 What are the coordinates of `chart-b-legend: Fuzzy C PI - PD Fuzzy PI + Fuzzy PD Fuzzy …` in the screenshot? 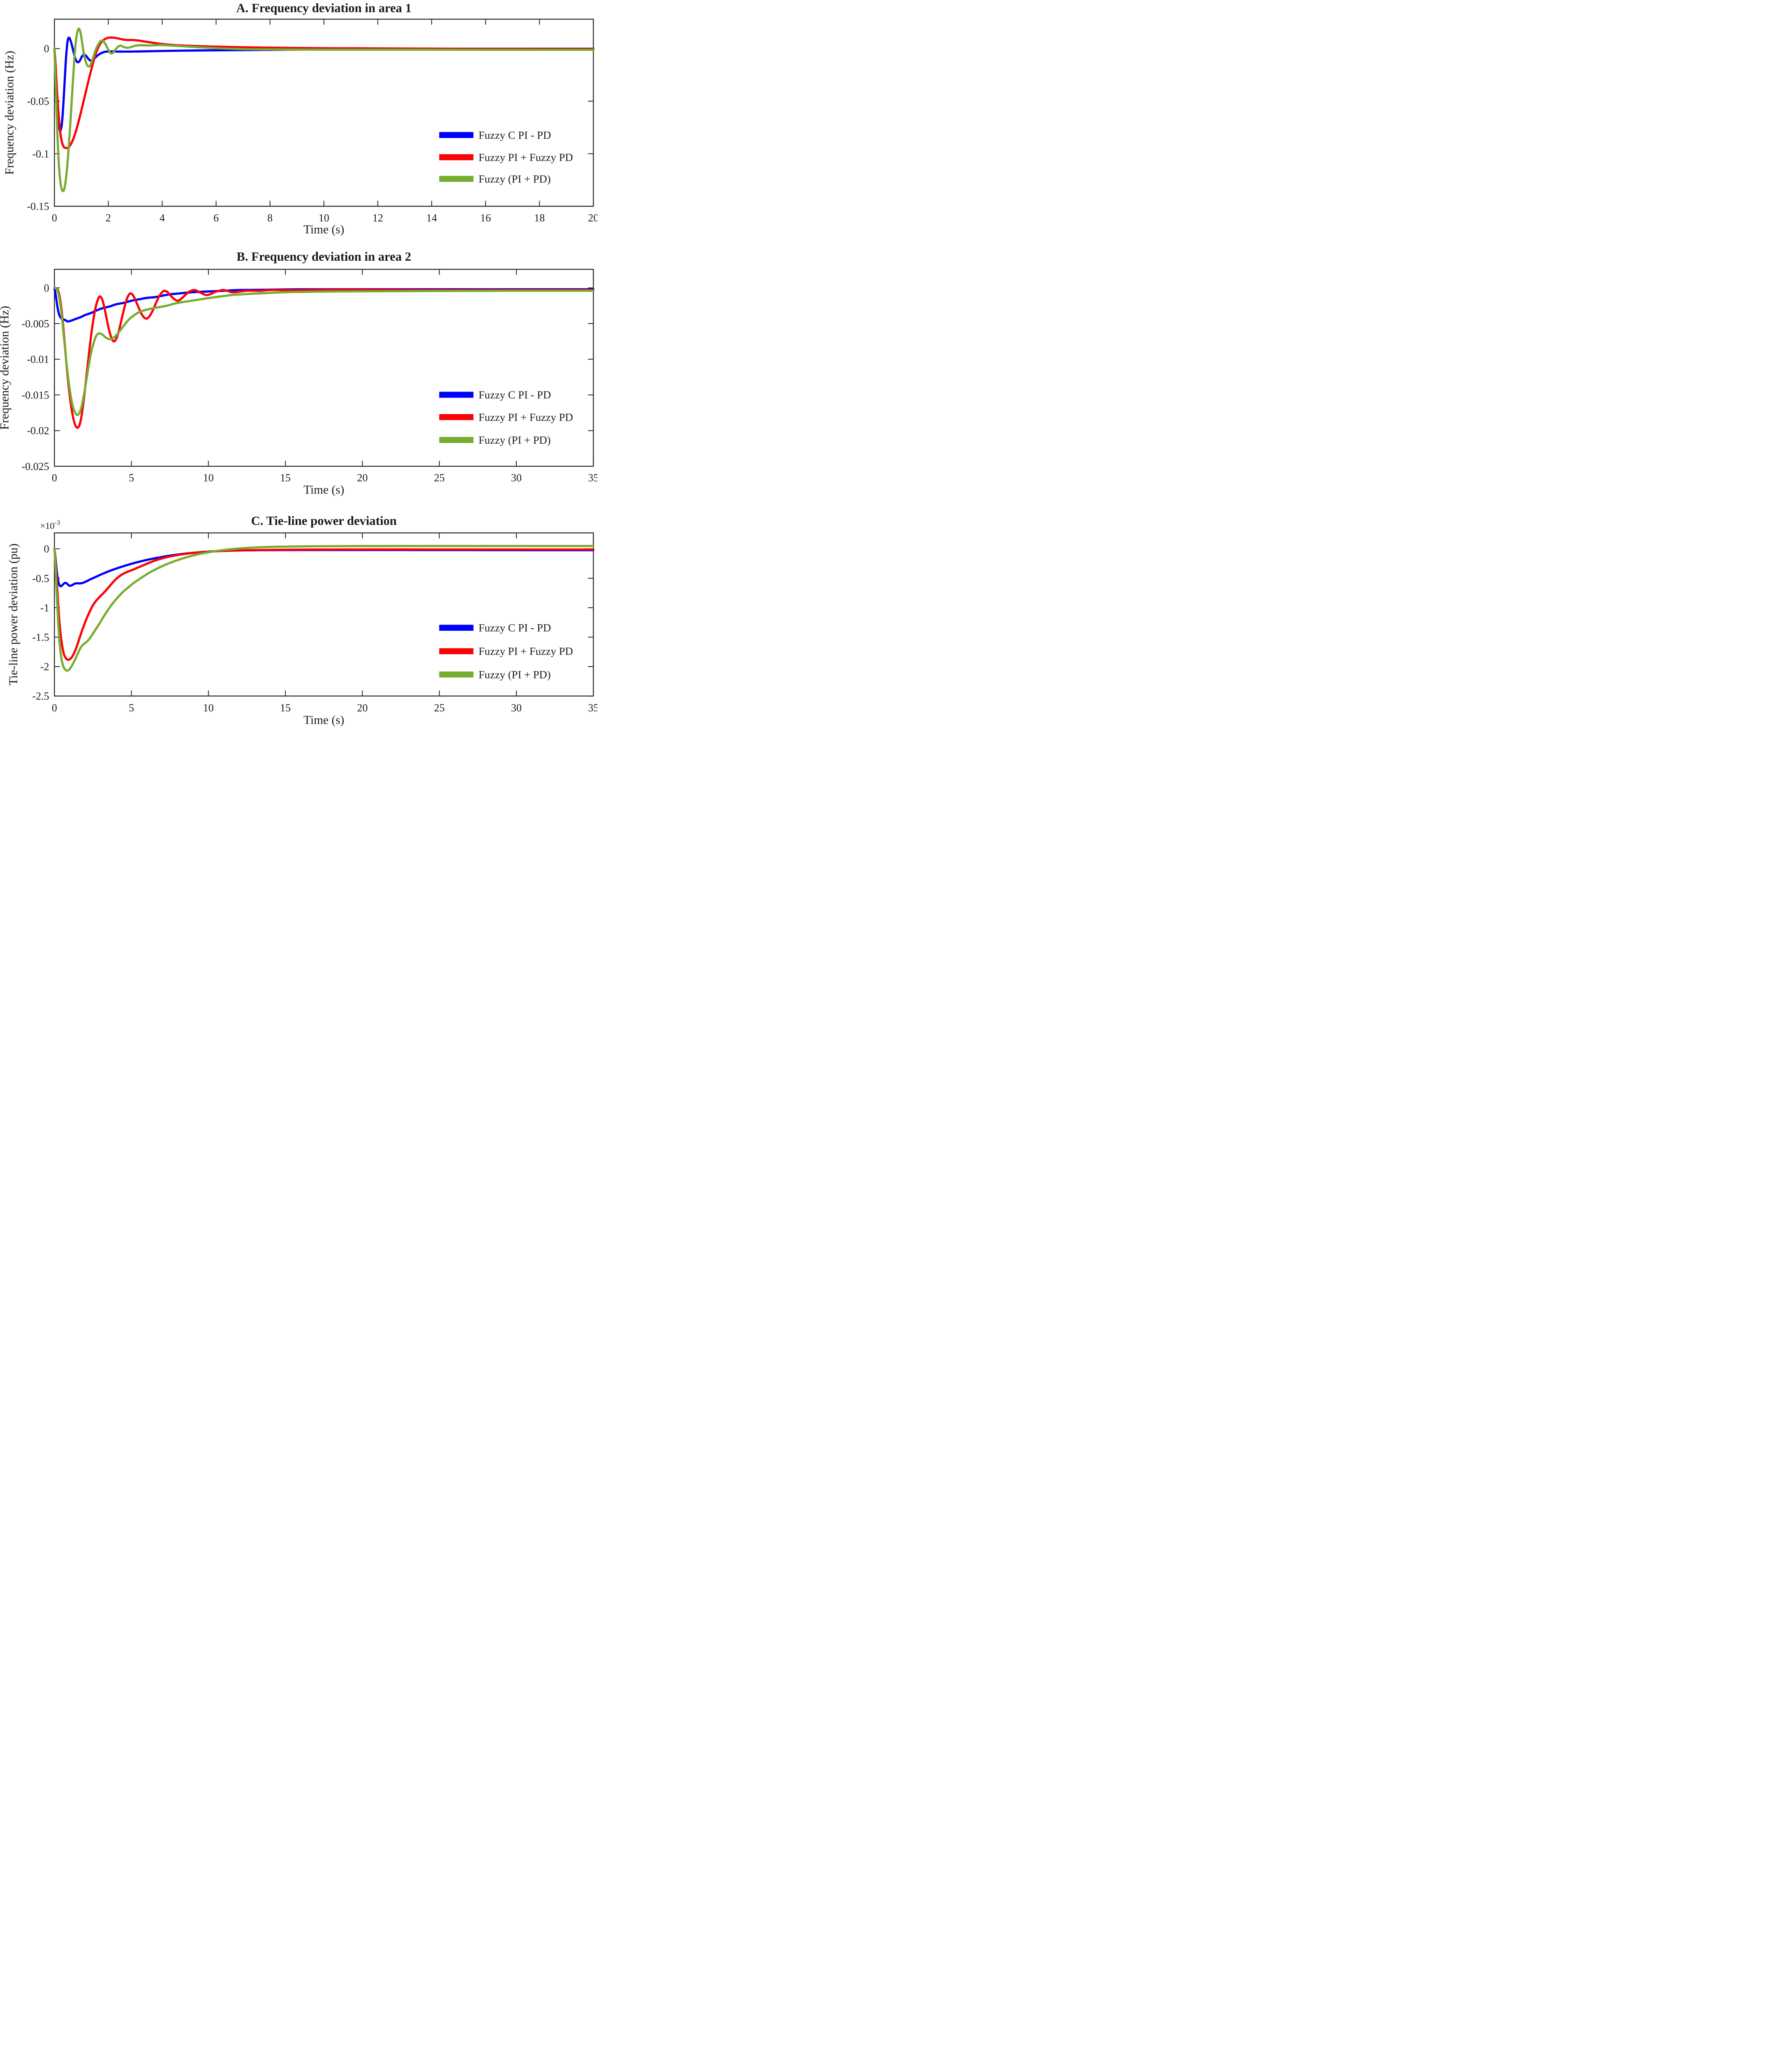 It's located at (506, 417).